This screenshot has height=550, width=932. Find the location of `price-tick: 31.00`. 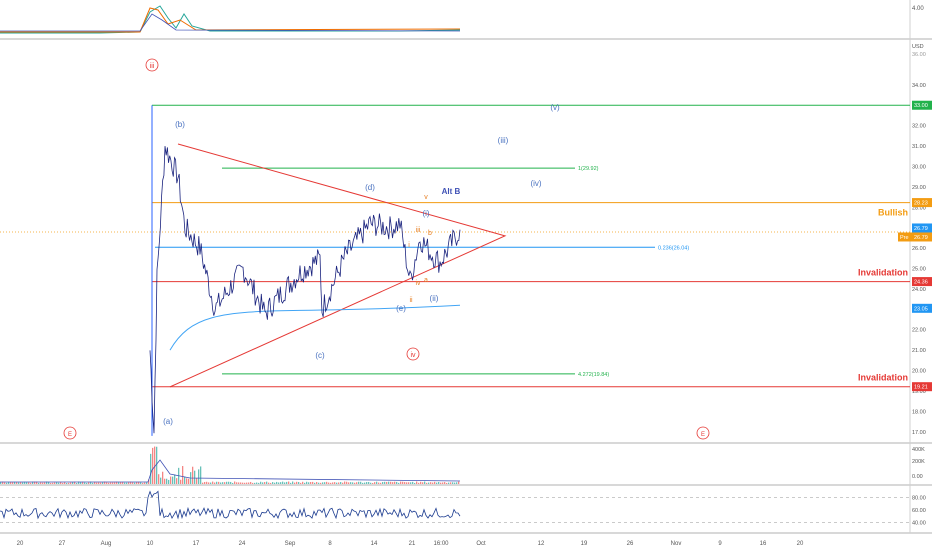

price-tick: 31.00 is located at coordinates (919, 147).